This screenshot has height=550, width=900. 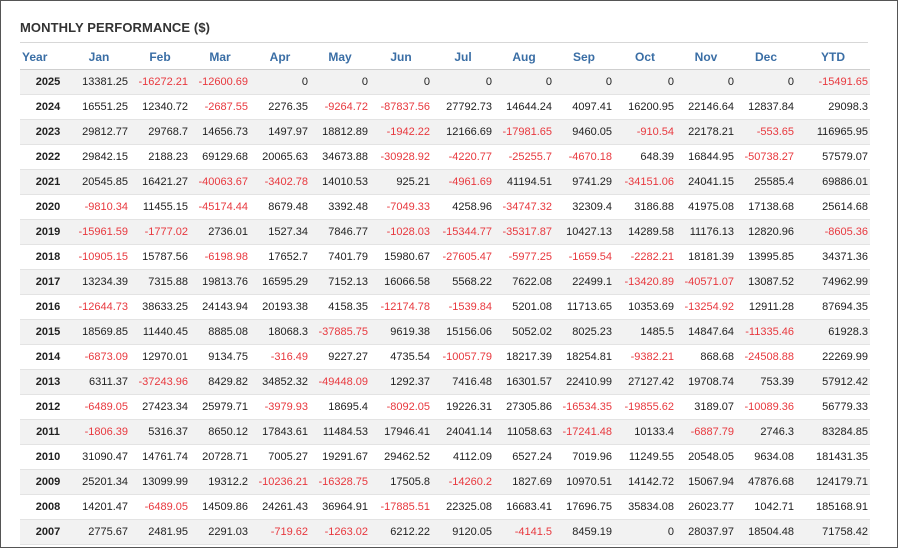 What do you see at coordinates (524, 132) in the screenshot?
I see `value-cell-aug: -17981.65` at bounding box center [524, 132].